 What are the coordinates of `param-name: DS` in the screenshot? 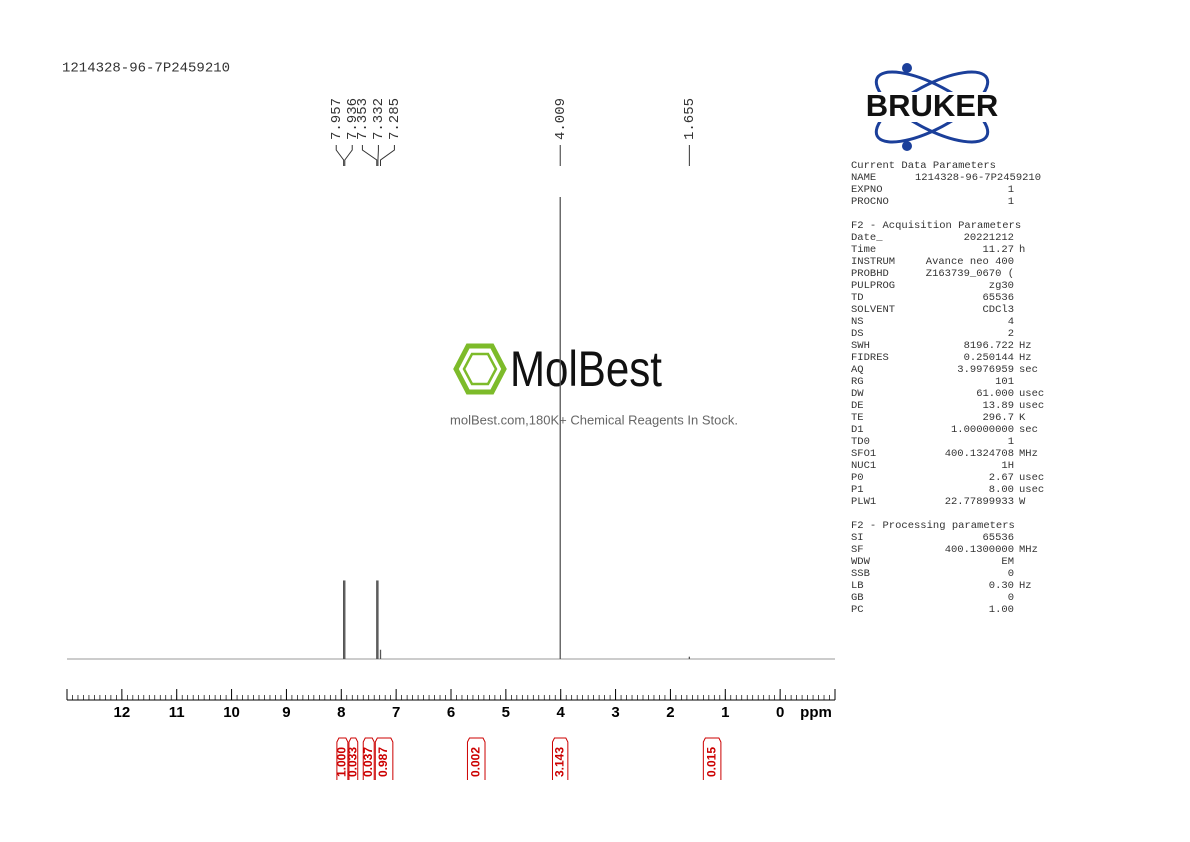 It's located at (857, 334).